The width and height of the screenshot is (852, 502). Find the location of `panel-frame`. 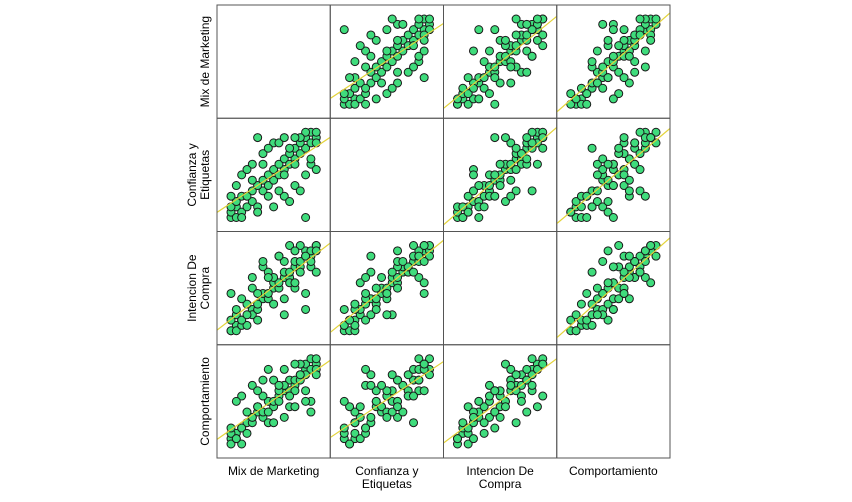

panel-frame is located at coordinates (613, 401).